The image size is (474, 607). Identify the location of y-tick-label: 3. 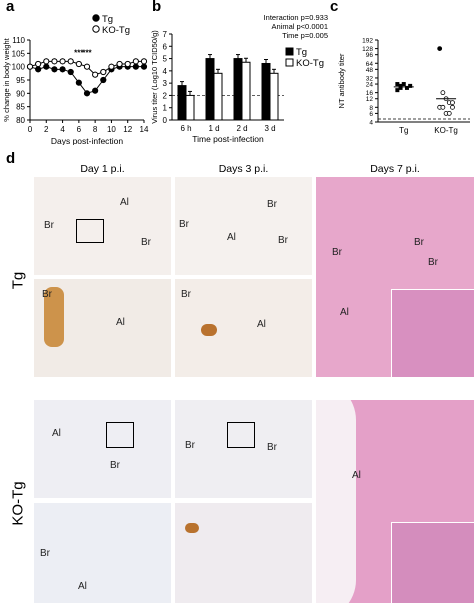
(165, 83).